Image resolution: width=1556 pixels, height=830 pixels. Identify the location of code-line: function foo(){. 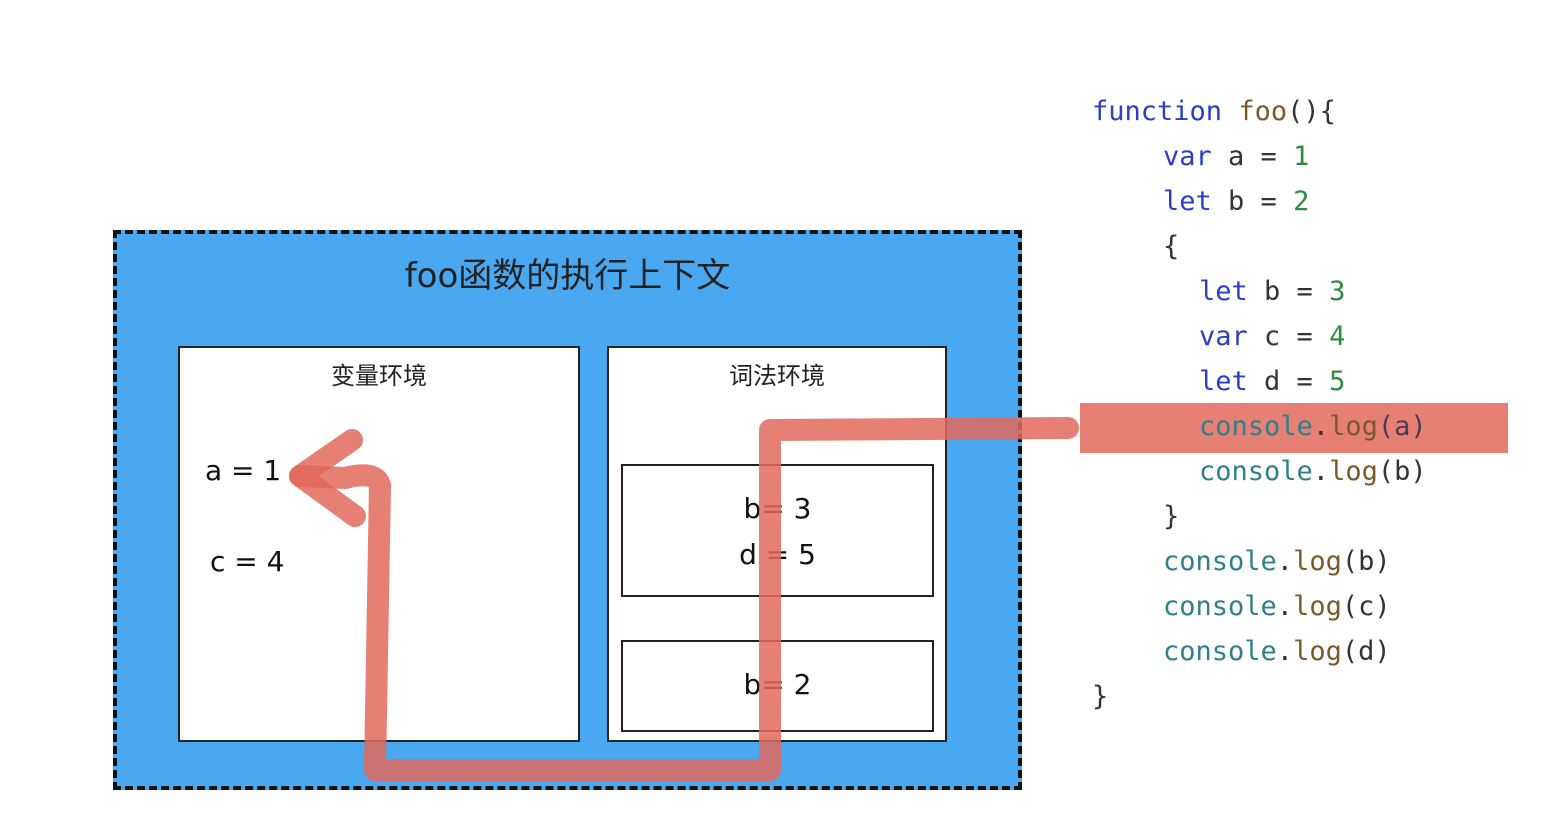
(1214, 112).